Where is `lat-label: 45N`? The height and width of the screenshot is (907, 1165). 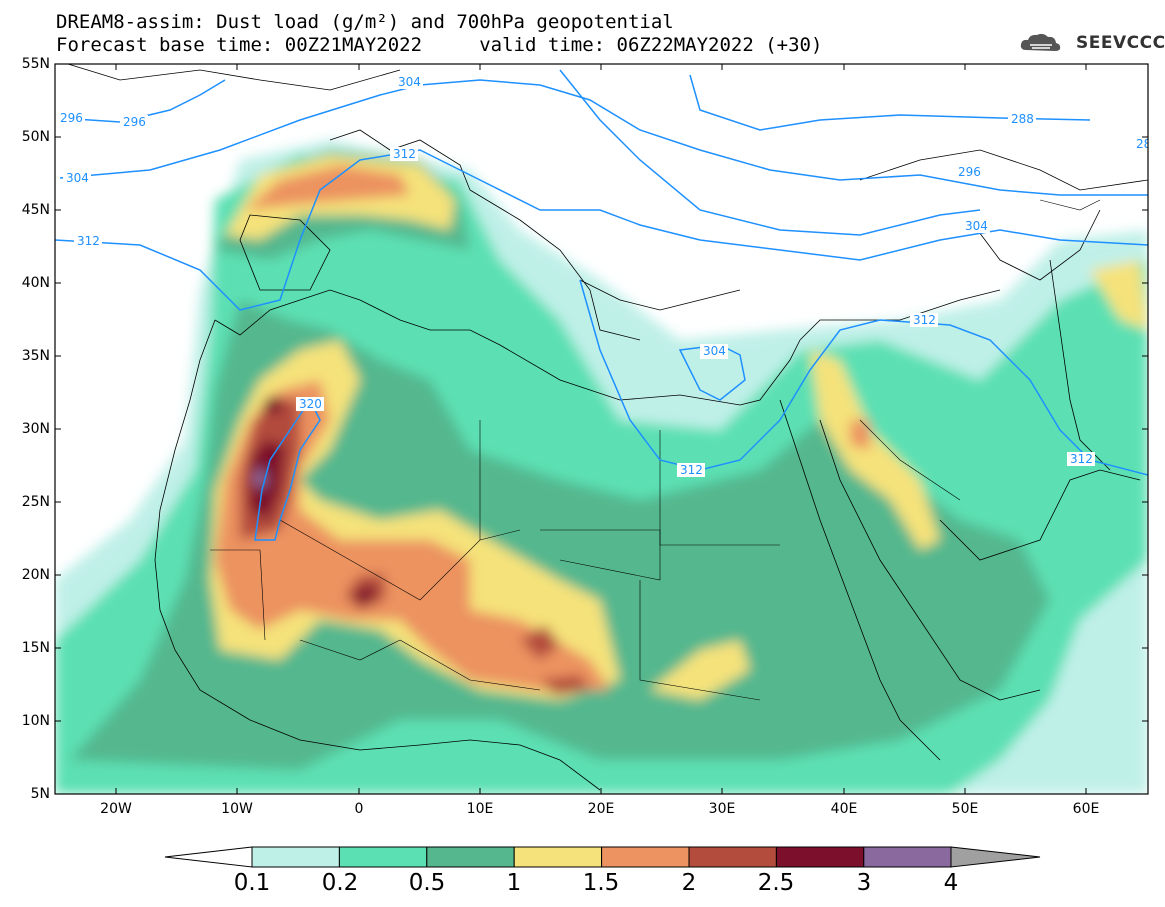 lat-label: 45N is located at coordinates (35, 210).